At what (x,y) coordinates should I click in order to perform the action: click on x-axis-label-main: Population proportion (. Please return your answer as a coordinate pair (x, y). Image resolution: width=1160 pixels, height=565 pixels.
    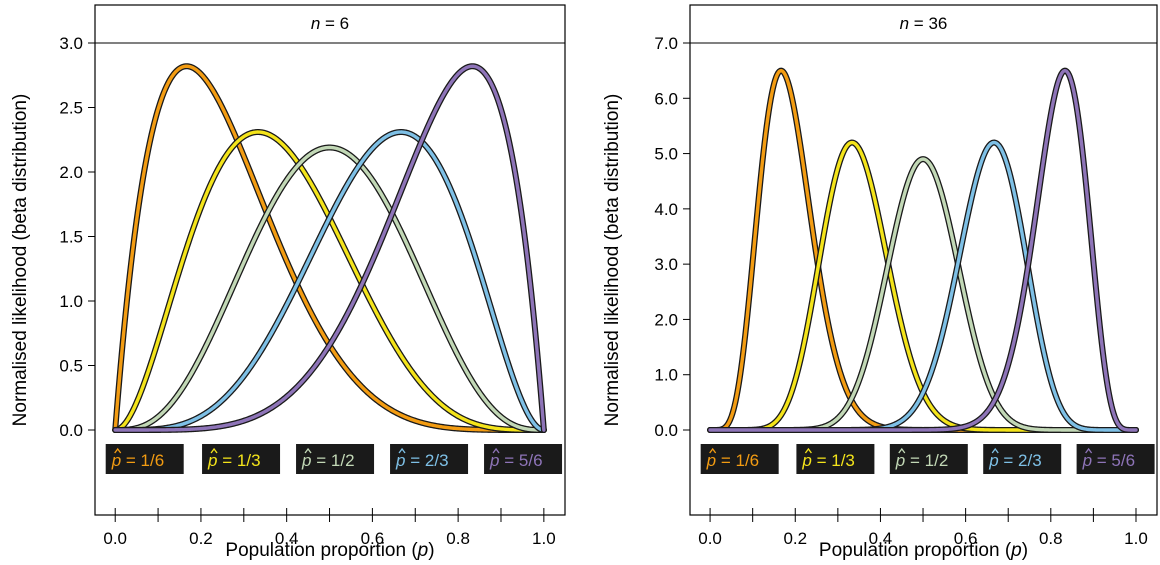
    Looking at the image, I should click on (915, 550).